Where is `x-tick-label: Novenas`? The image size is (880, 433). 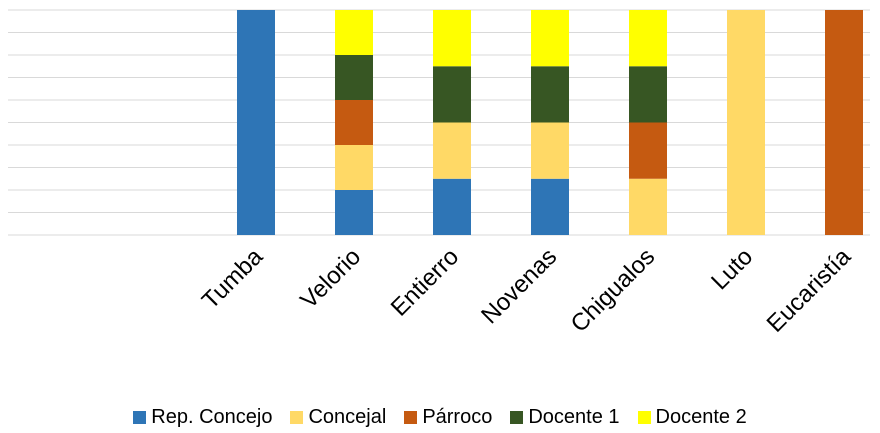 x-tick-label: Novenas is located at coordinates (519, 286).